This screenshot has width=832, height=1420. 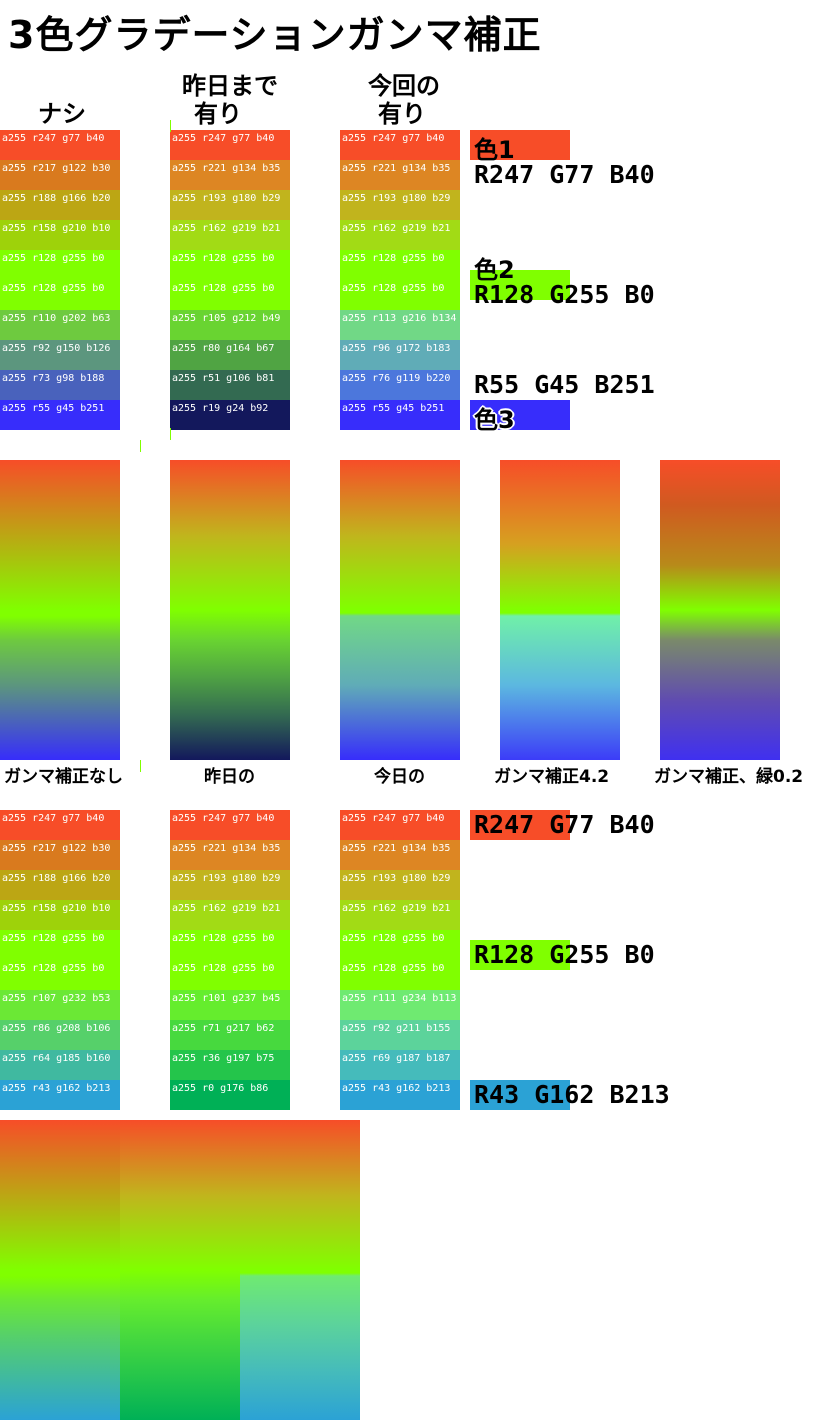 I want to click on bottom-color2-chip, so click(x=520, y=955).